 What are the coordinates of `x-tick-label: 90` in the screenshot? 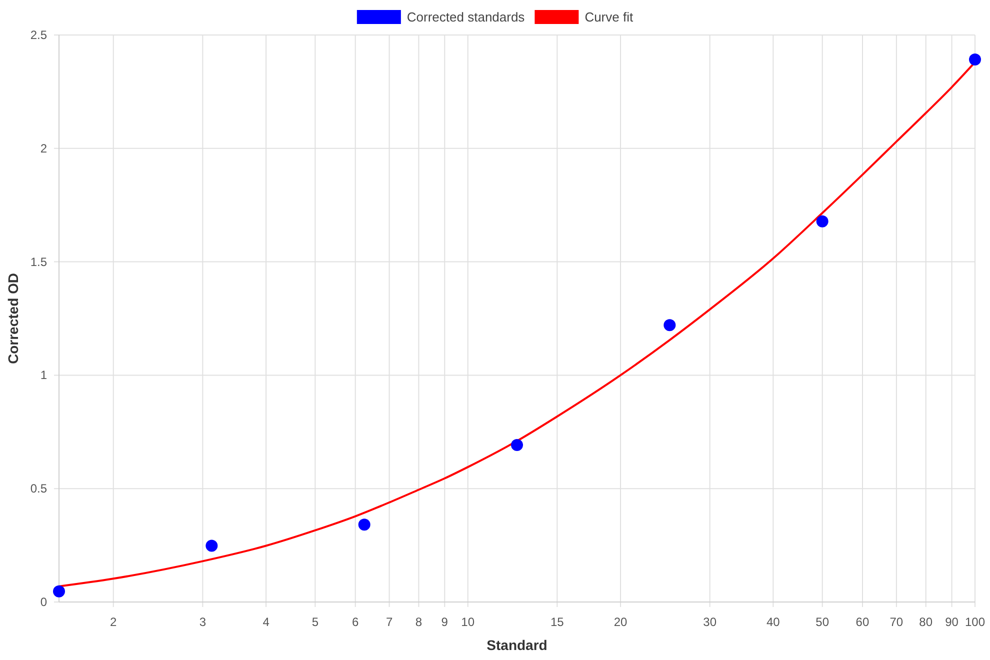 It's located at (952, 622).